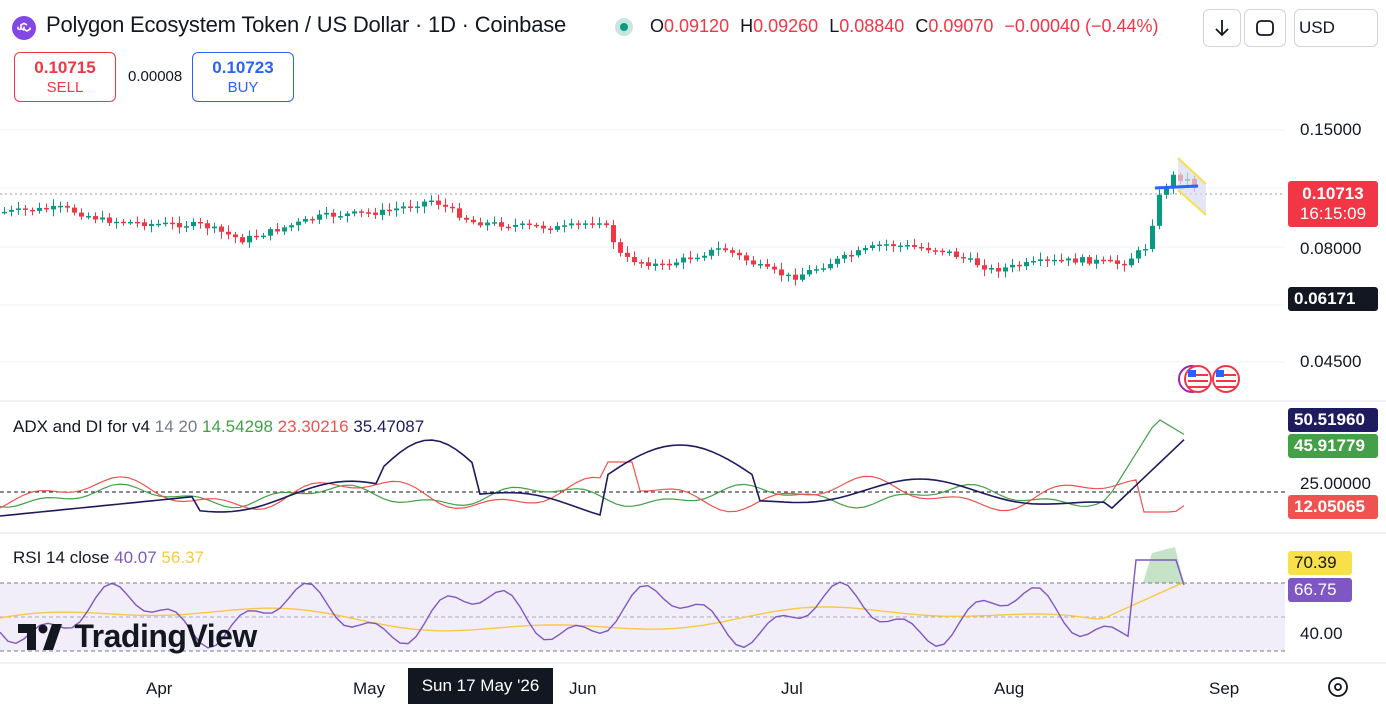 This screenshot has height=710, width=1386. I want to click on rsi-level-tick: 40.00, so click(1321, 633).